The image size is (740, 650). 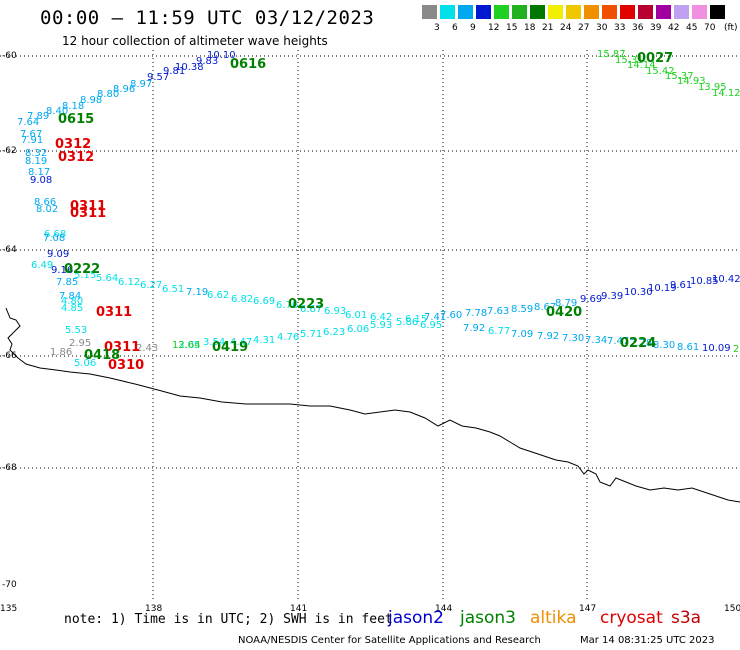 I want to click on wave-height-value: 8.61, so click(x=688, y=347).